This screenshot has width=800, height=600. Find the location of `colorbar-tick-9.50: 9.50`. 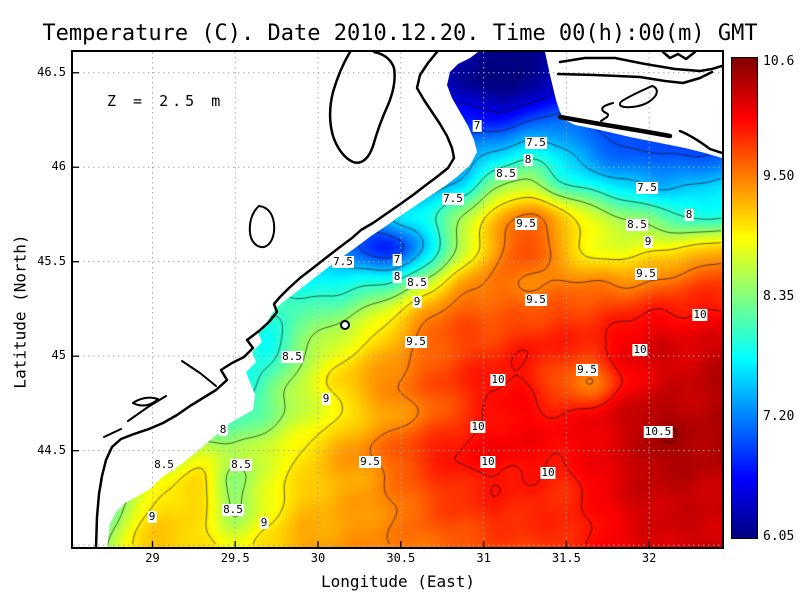

colorbar-tick-9.50: 9.50 is located at coordinates (779, 176).